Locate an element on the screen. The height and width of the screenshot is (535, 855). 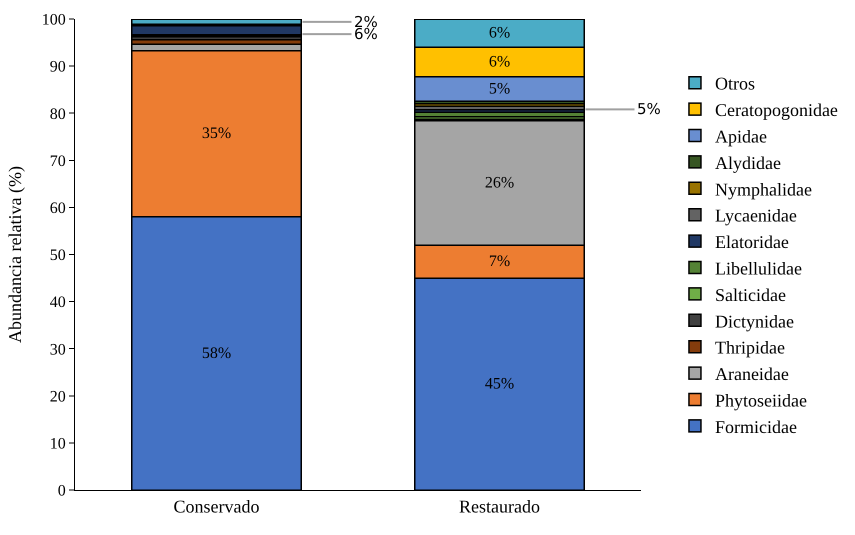
legend-label: Apidae is located at coordinates (740, 136).